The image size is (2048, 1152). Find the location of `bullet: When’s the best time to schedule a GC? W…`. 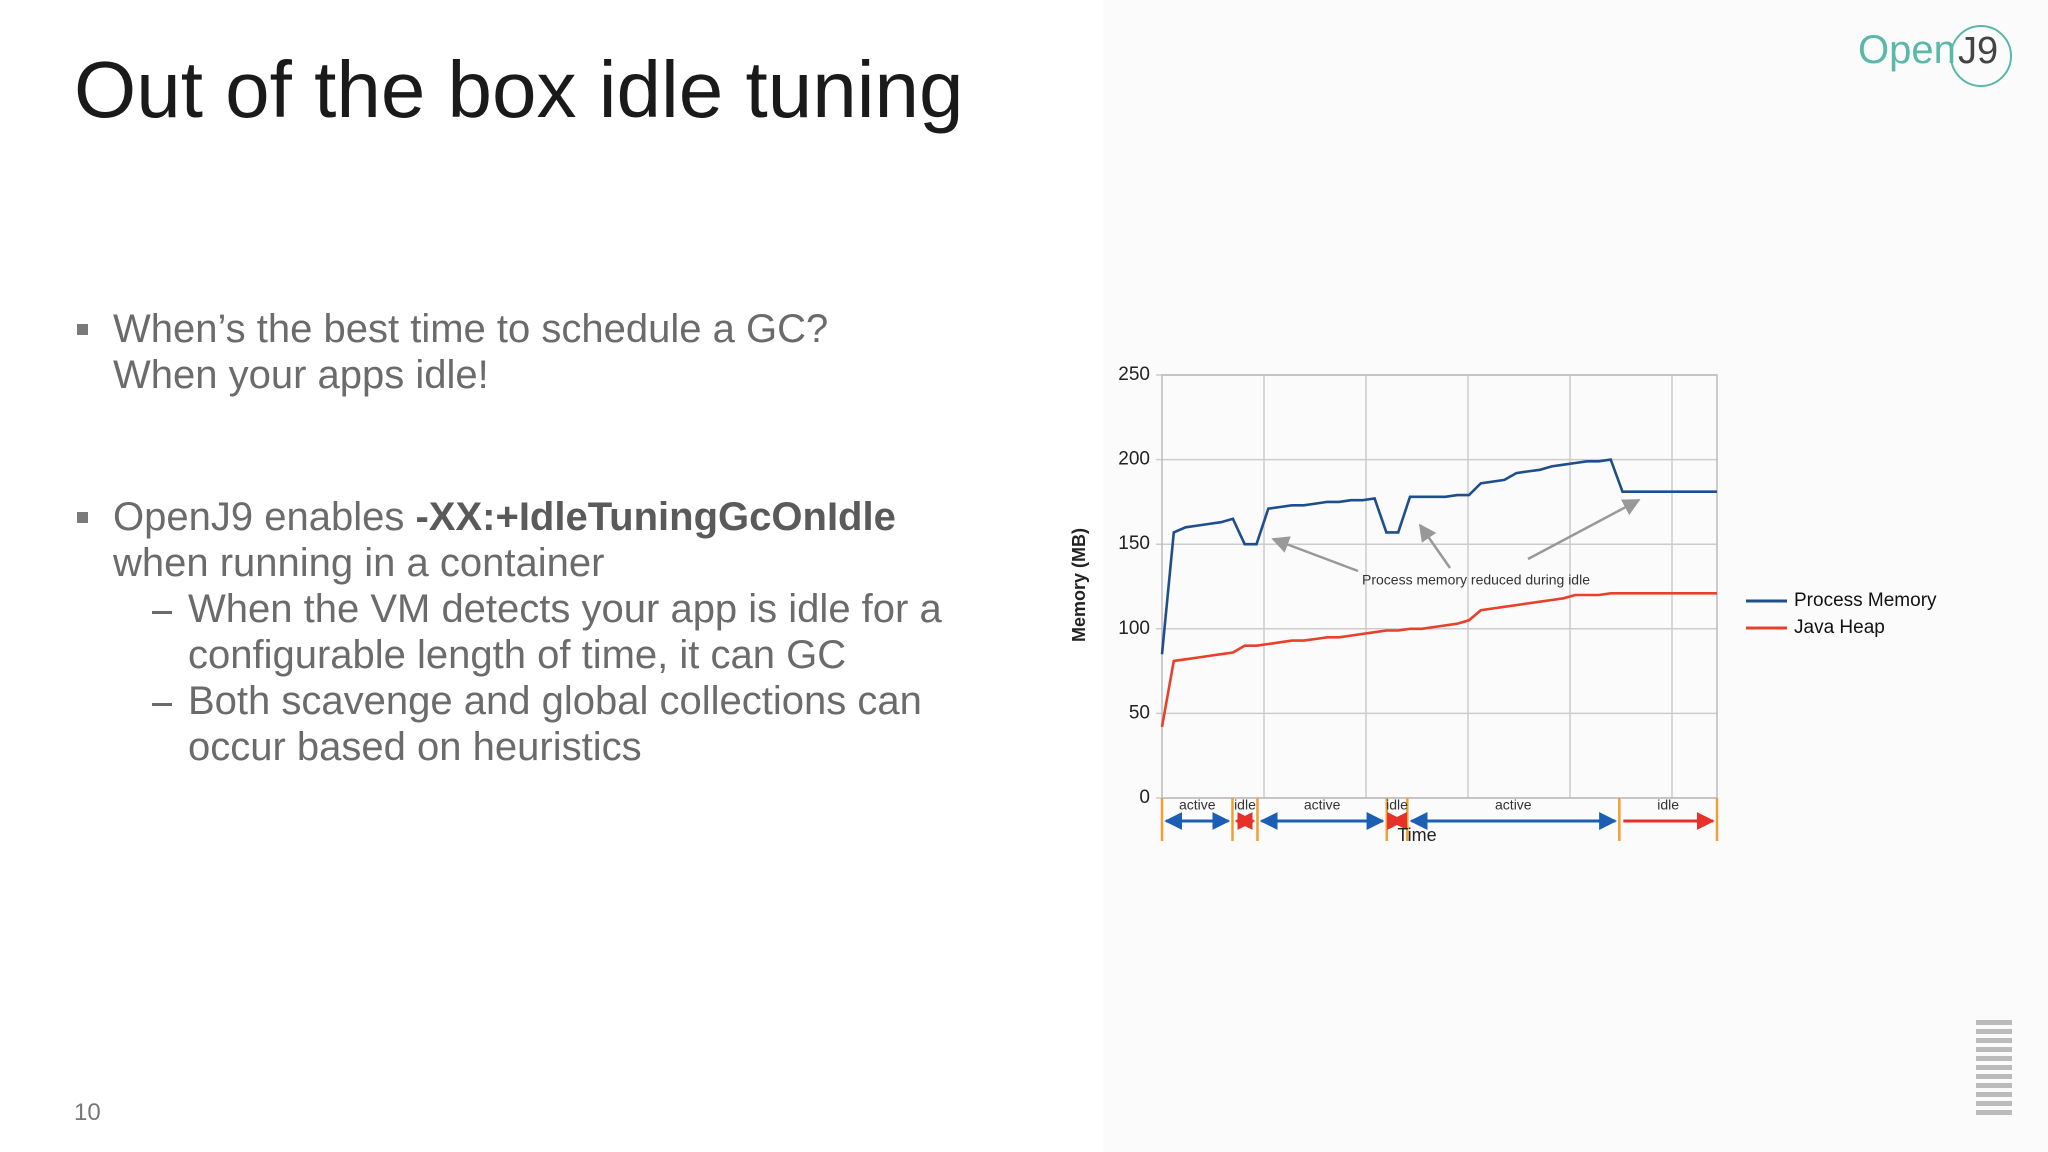

bullet: When’s the best time to schedule a GC? W… is located at coordinates (470, 352).